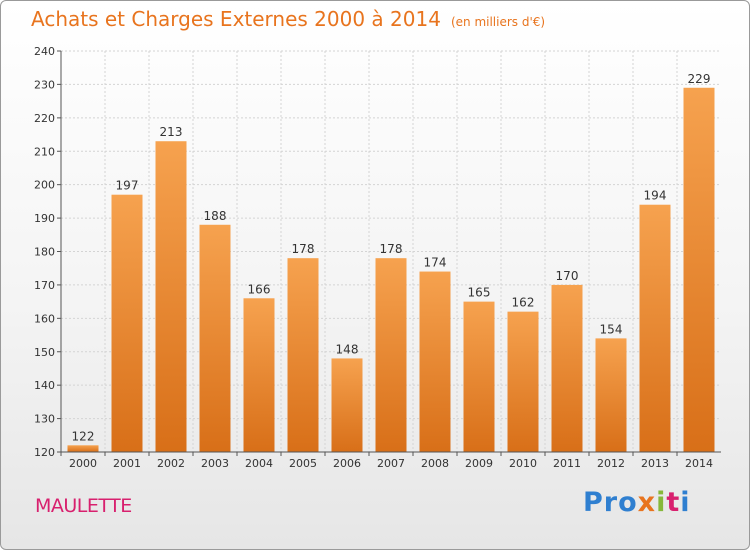 This screenshot has height=550, width=750. I want to click on value-label-2007: 178, so click(391, 249).